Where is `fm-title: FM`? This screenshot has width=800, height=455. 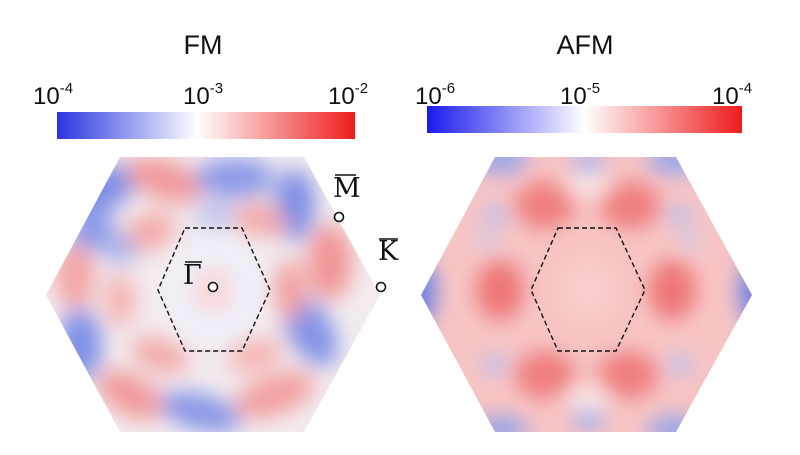 fm-title: FM is located at coordinates (203, 45).